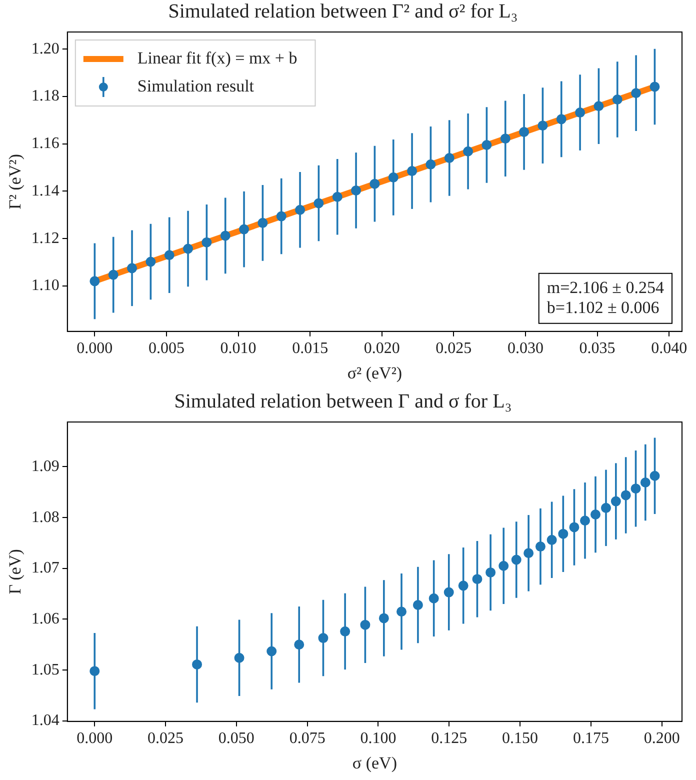 This screenshot has height=780, width=696. I want to click on y-tick-label: 1.08, so click(45, 517).